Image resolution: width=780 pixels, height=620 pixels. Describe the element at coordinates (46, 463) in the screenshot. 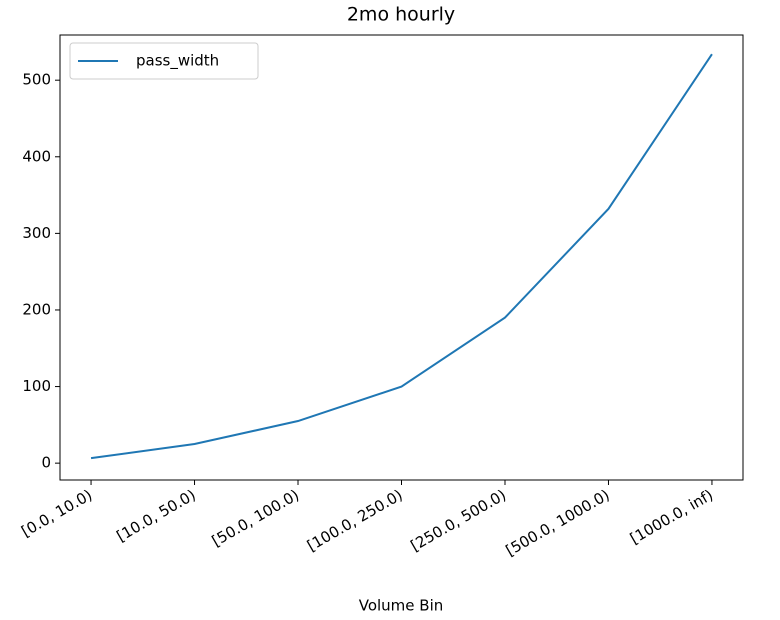

I see `y-tick-label: 0` at that location.